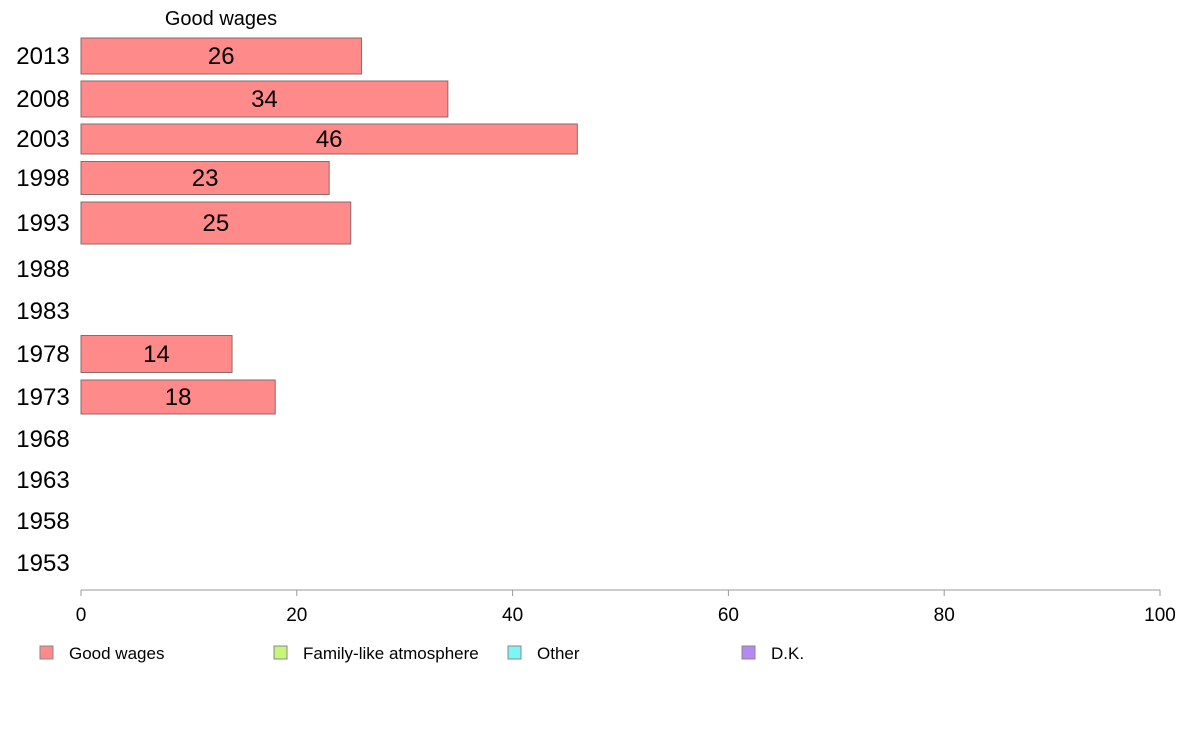  I want to click on x-tick-label-40: 40, so click(512, 615).